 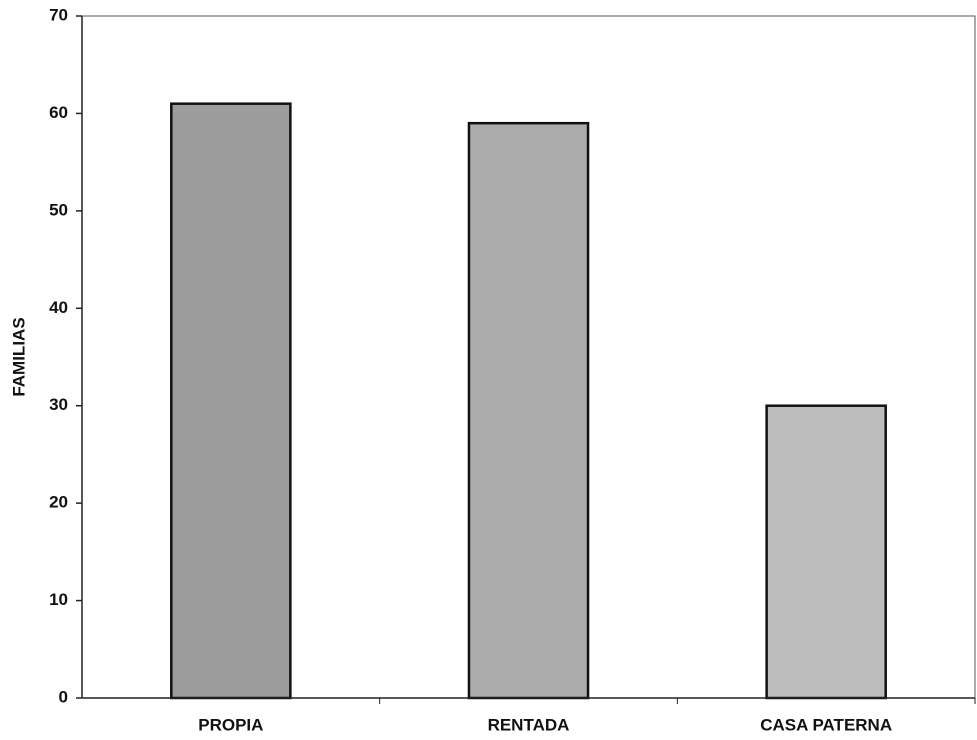 I want to click on y-tick-label: 60, so click(x=58, y=112).